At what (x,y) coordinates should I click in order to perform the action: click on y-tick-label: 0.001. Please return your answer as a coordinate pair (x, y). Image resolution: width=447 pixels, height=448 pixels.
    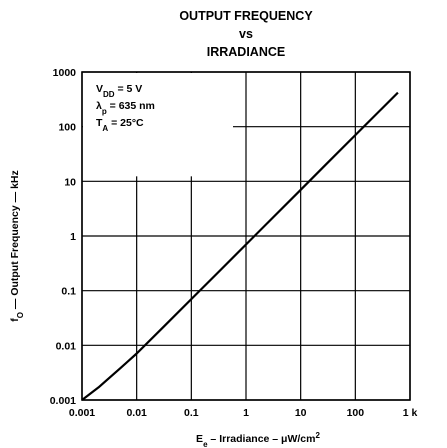
    Looking at the image, I should click on (63, 401).